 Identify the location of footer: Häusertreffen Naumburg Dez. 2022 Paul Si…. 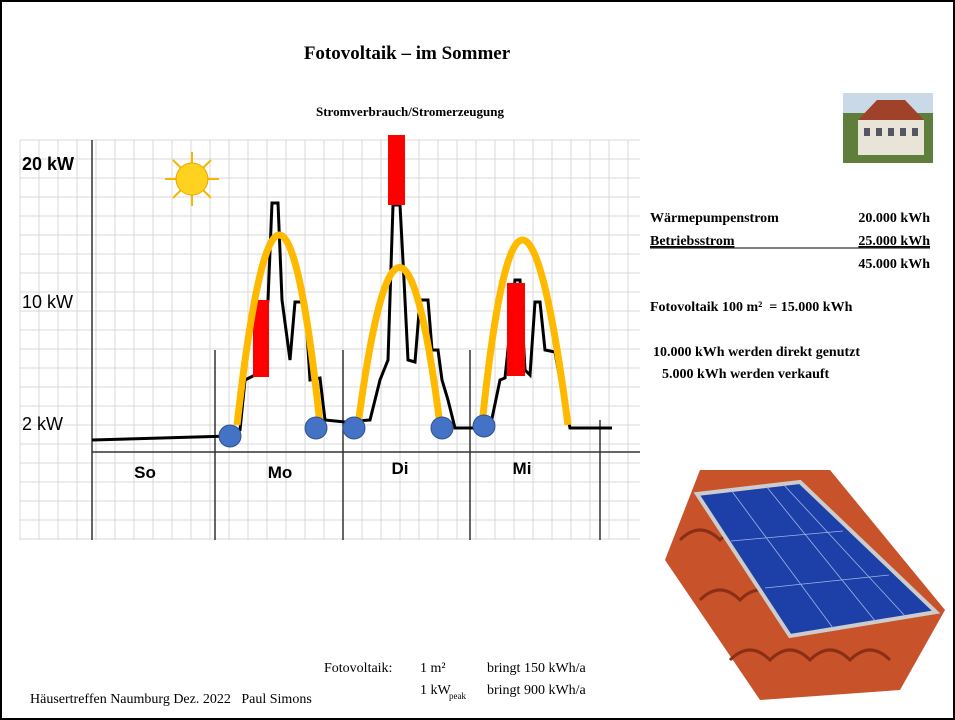
(171, 699).